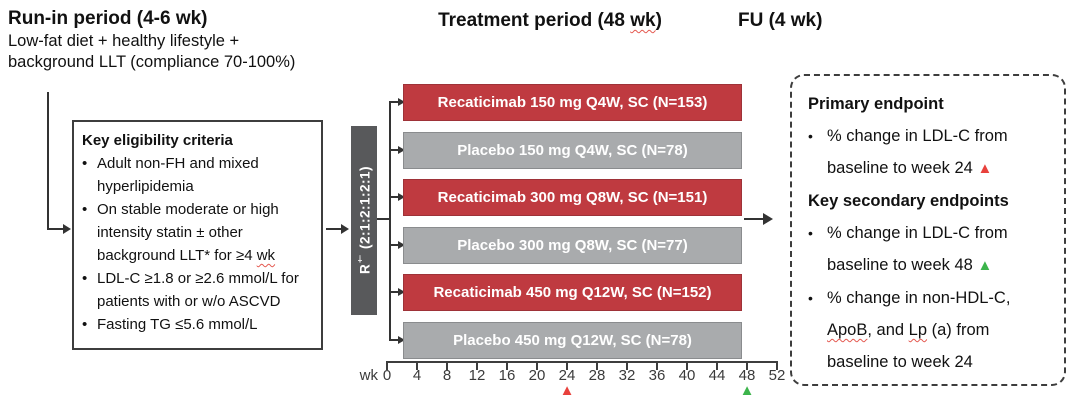 This screenshot has width=1080, height=413. I want to click on axis-tick-label: 44, so click(717, 375).